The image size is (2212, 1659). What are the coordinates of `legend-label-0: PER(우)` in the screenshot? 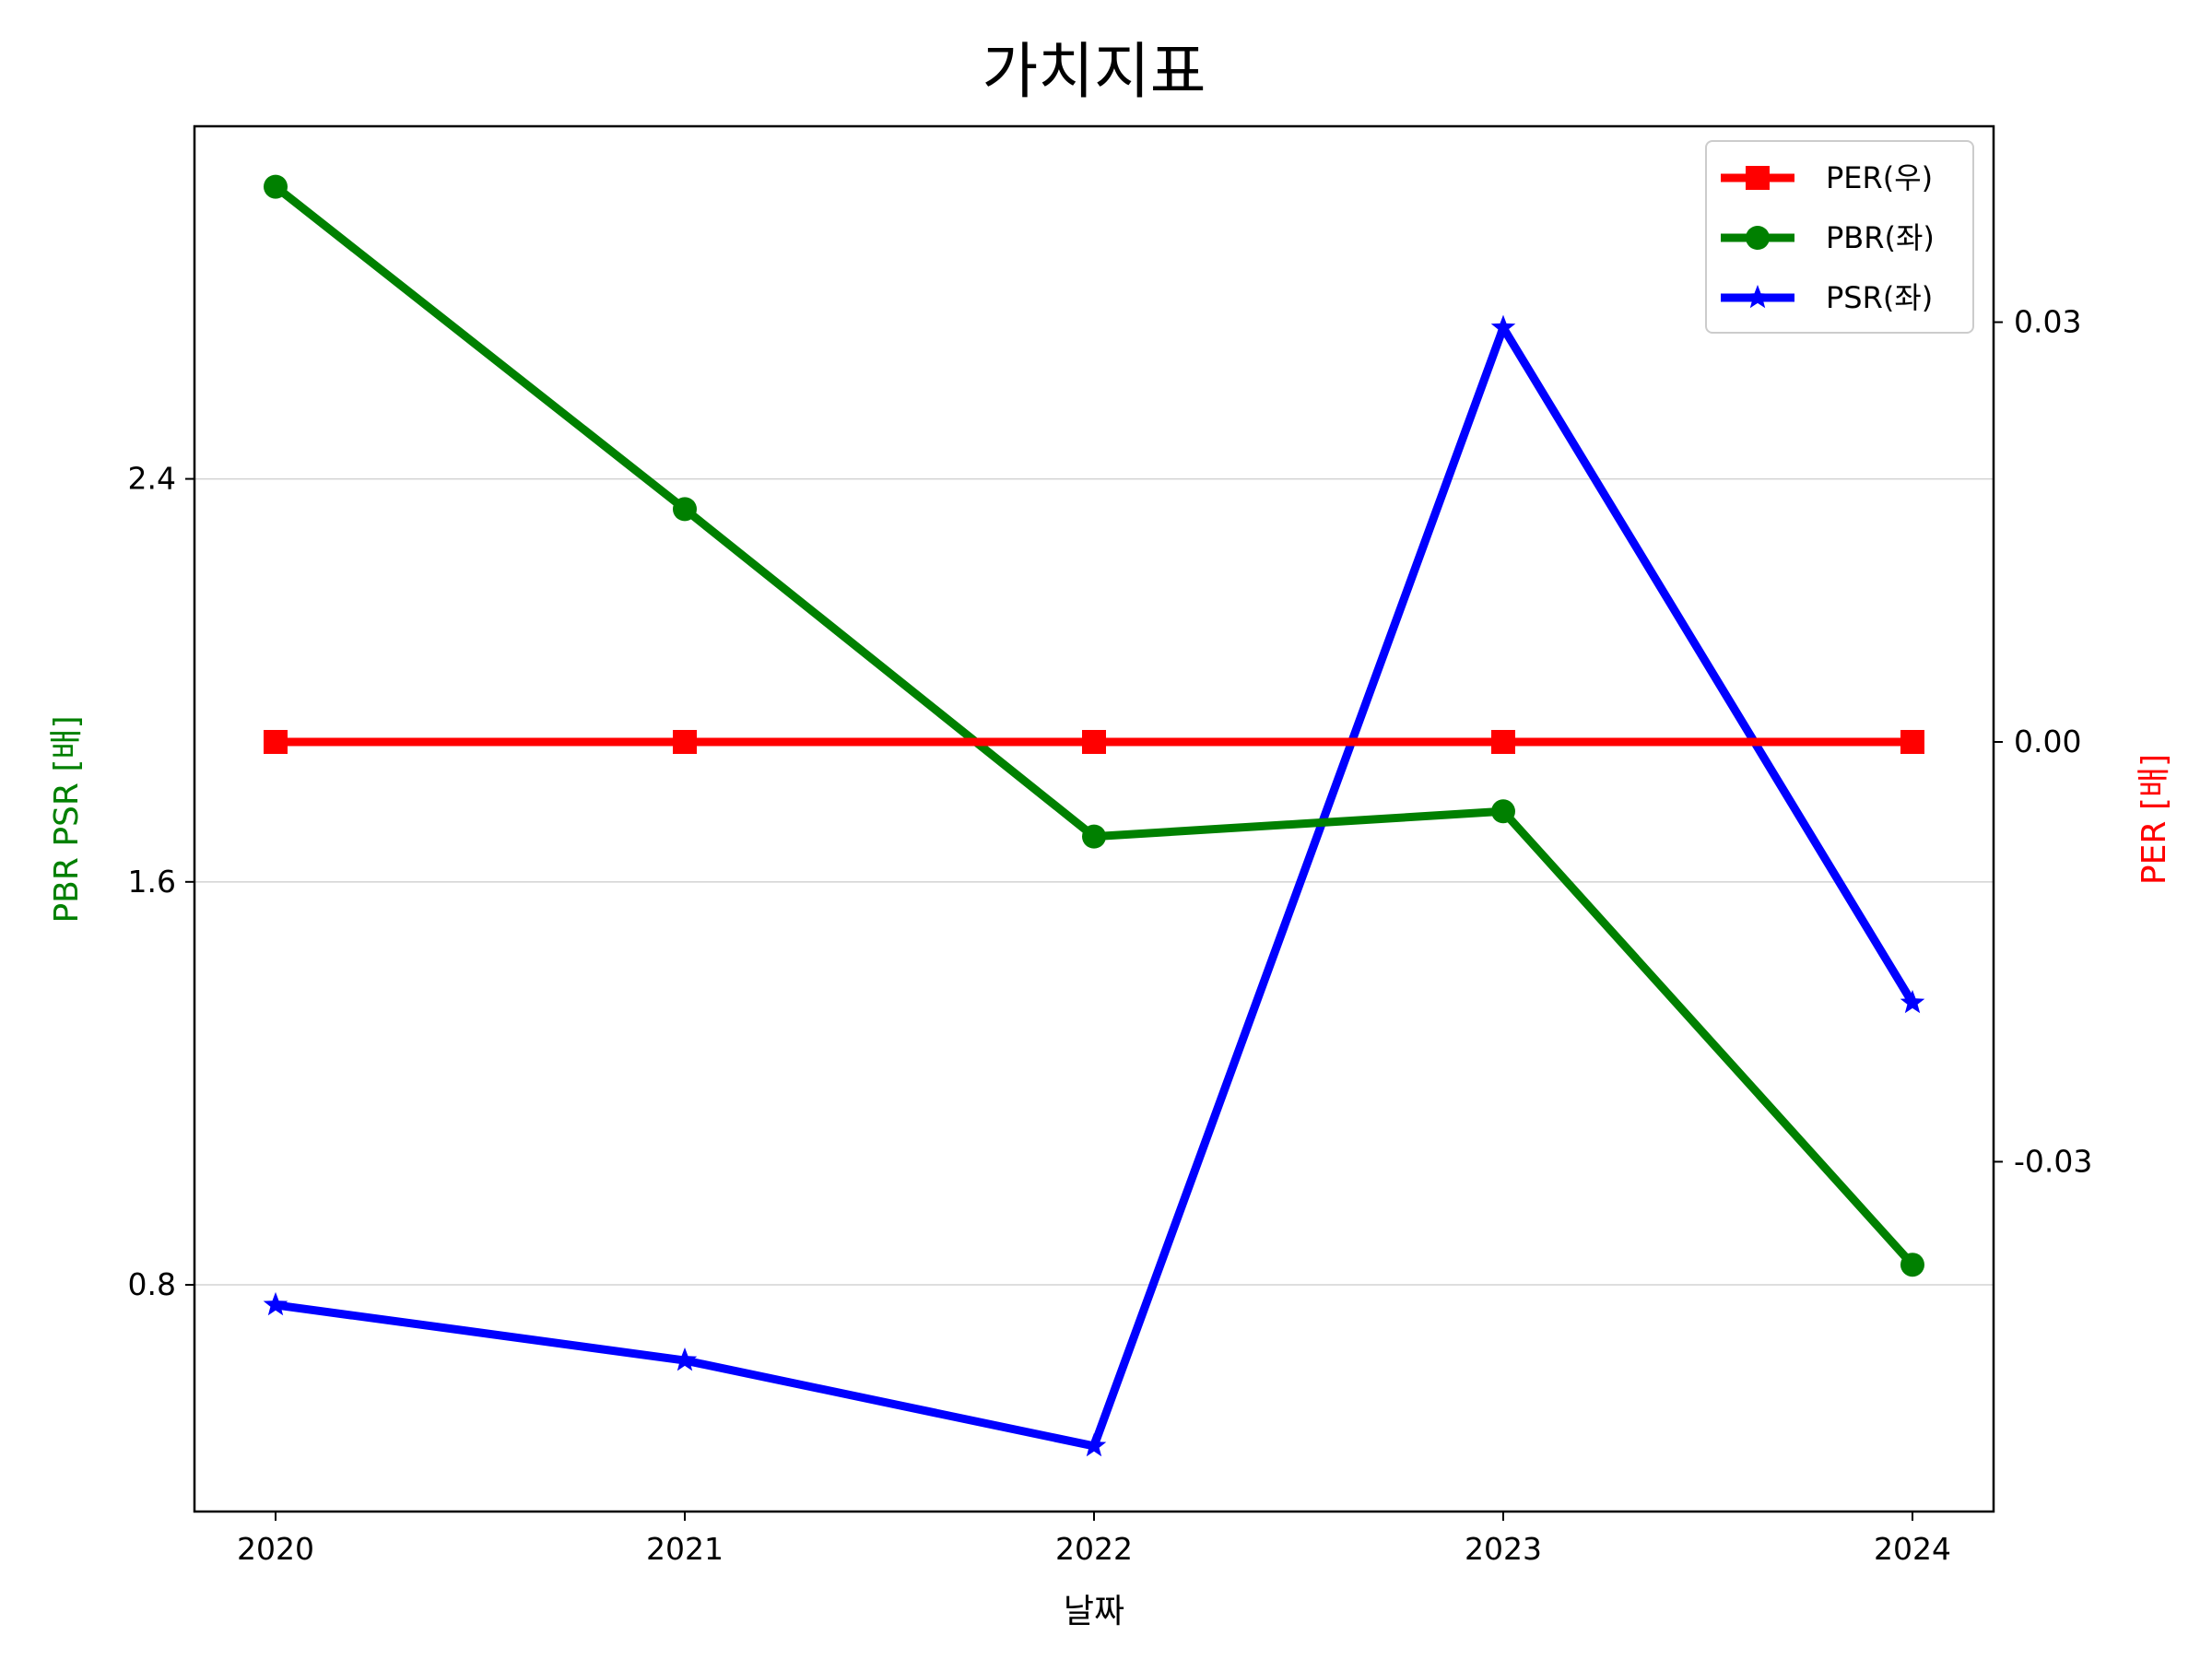 It's located at (1879, 177).